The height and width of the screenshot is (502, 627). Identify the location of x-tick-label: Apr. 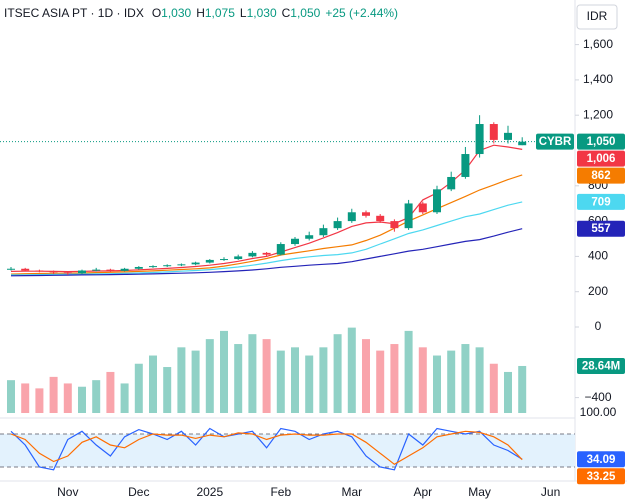
(422, 492).